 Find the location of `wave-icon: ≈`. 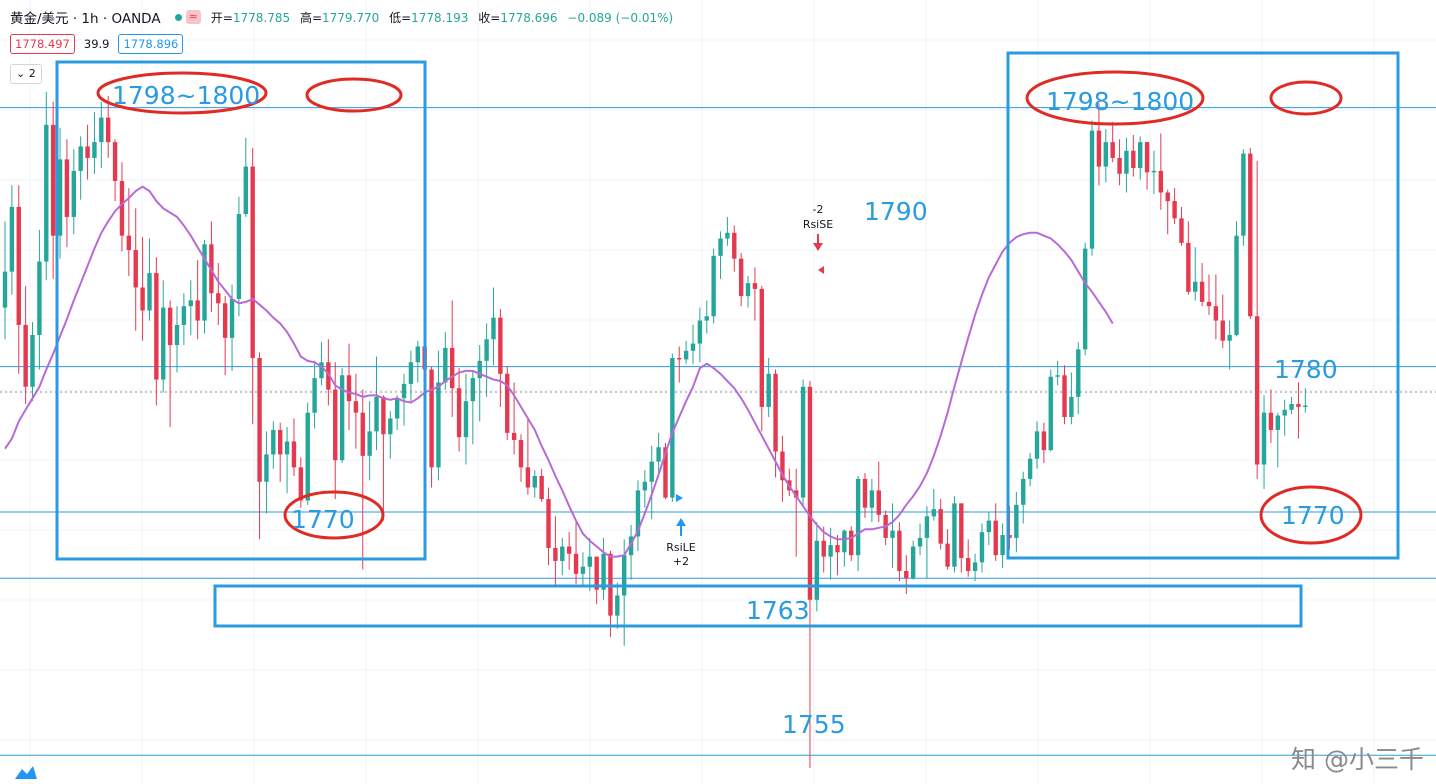

wave-icon: ≈ is located at coordinates (193, 17).